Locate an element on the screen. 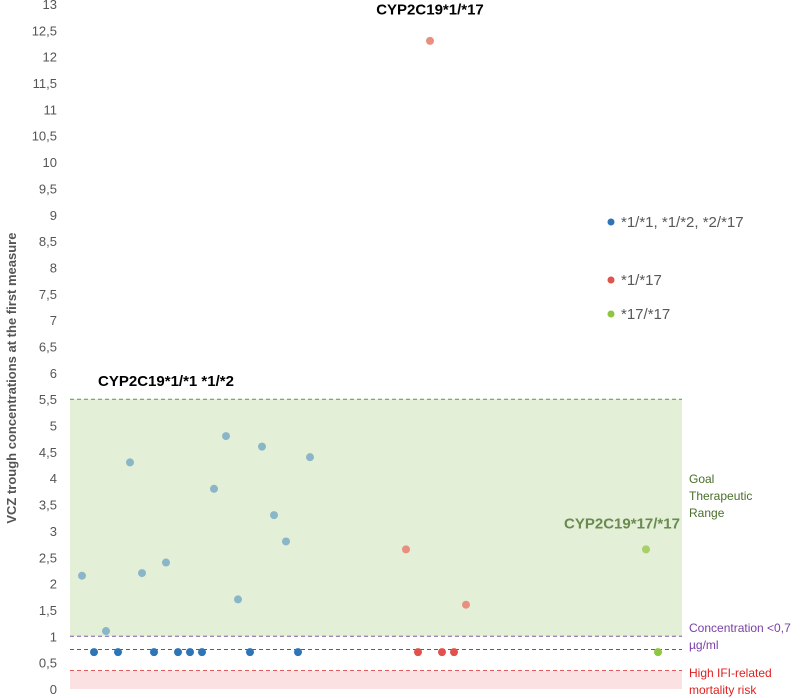  y-tick-label: 1 is located at coordinates (53, 636).